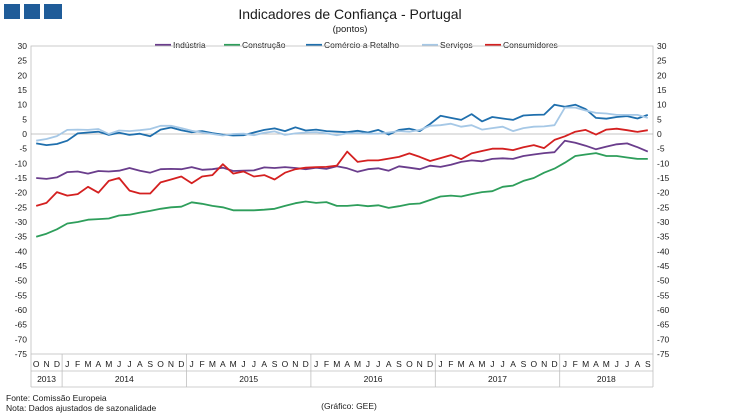 The image size is (750, 419). I want to click on y-tick-label-left: 0, so click(24, 134).